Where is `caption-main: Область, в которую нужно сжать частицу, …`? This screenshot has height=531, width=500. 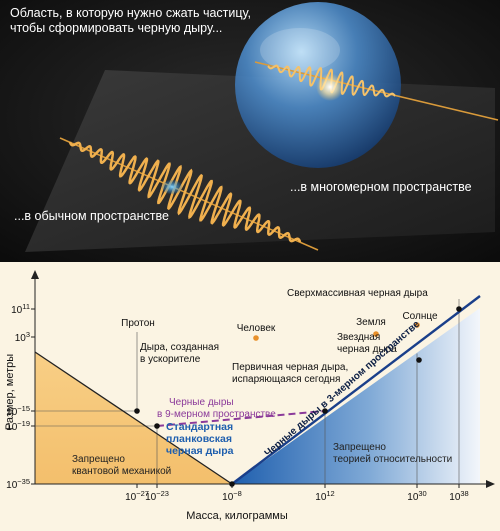 caption-main: Область, в которую нужно сжать частицу, … is located at coordinates (130, 21).